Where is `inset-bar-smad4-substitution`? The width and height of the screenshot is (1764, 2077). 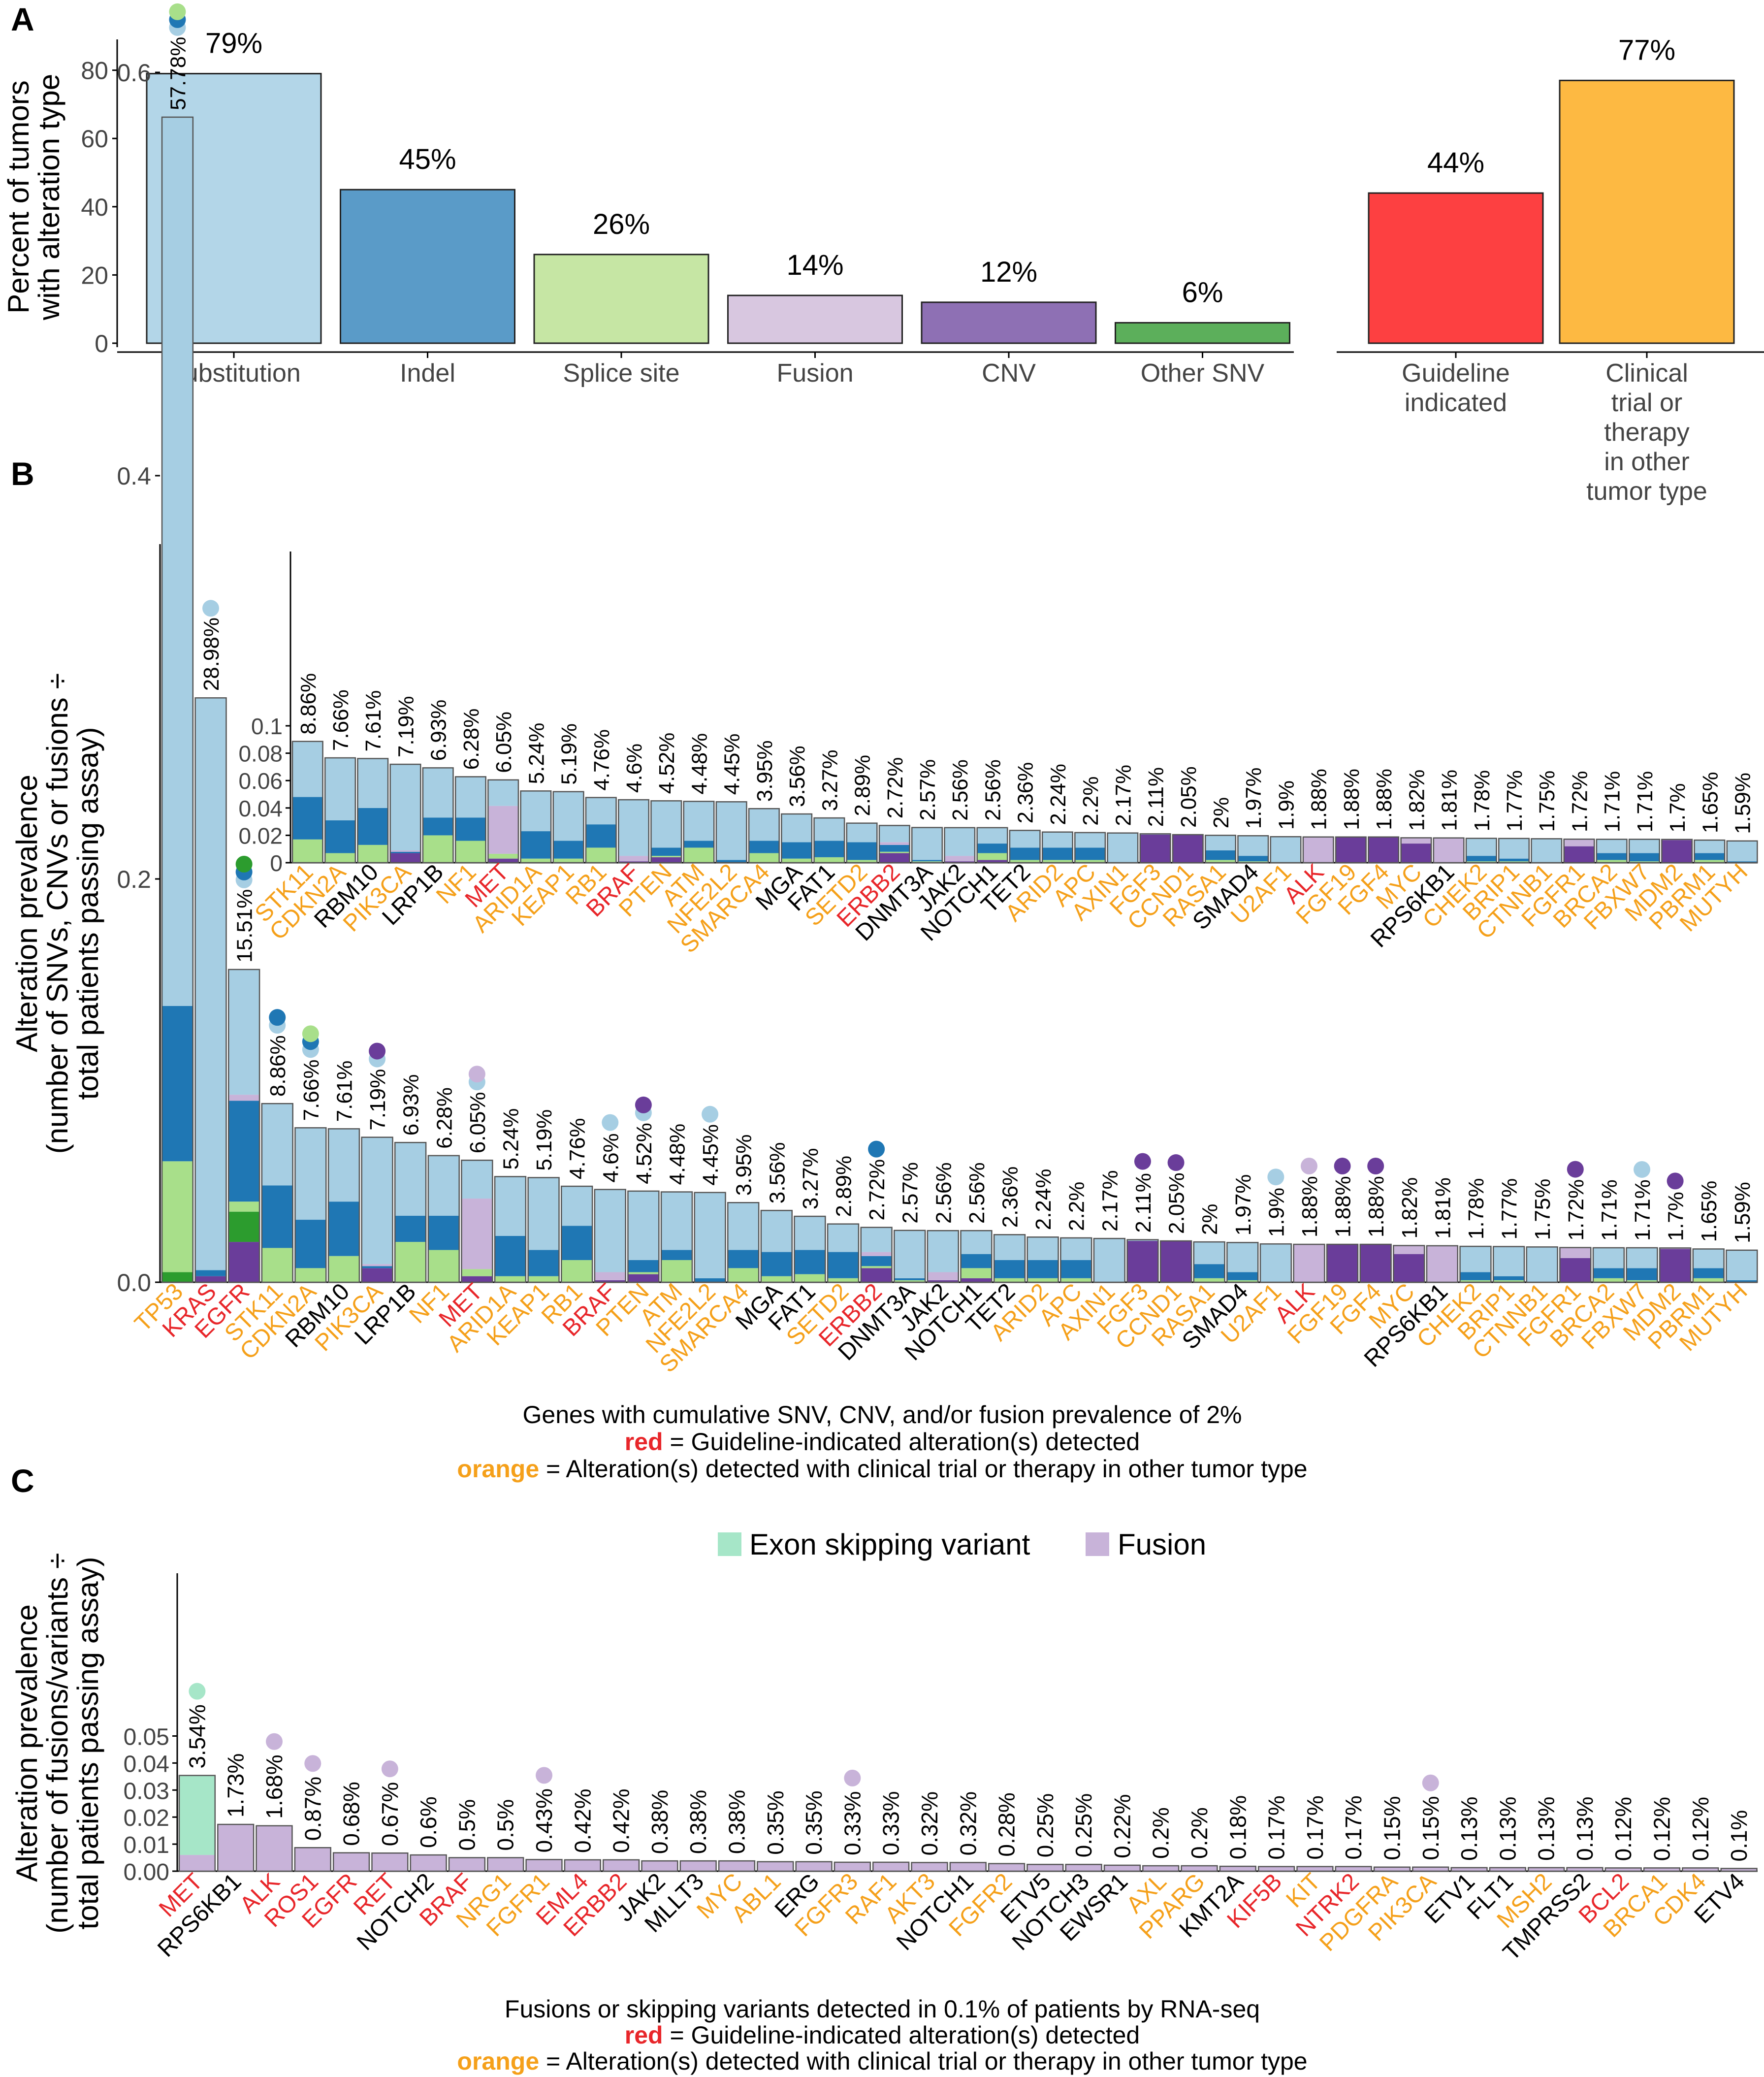 inset-bar-smad4-substitution is located at coordinates (1253, 846).